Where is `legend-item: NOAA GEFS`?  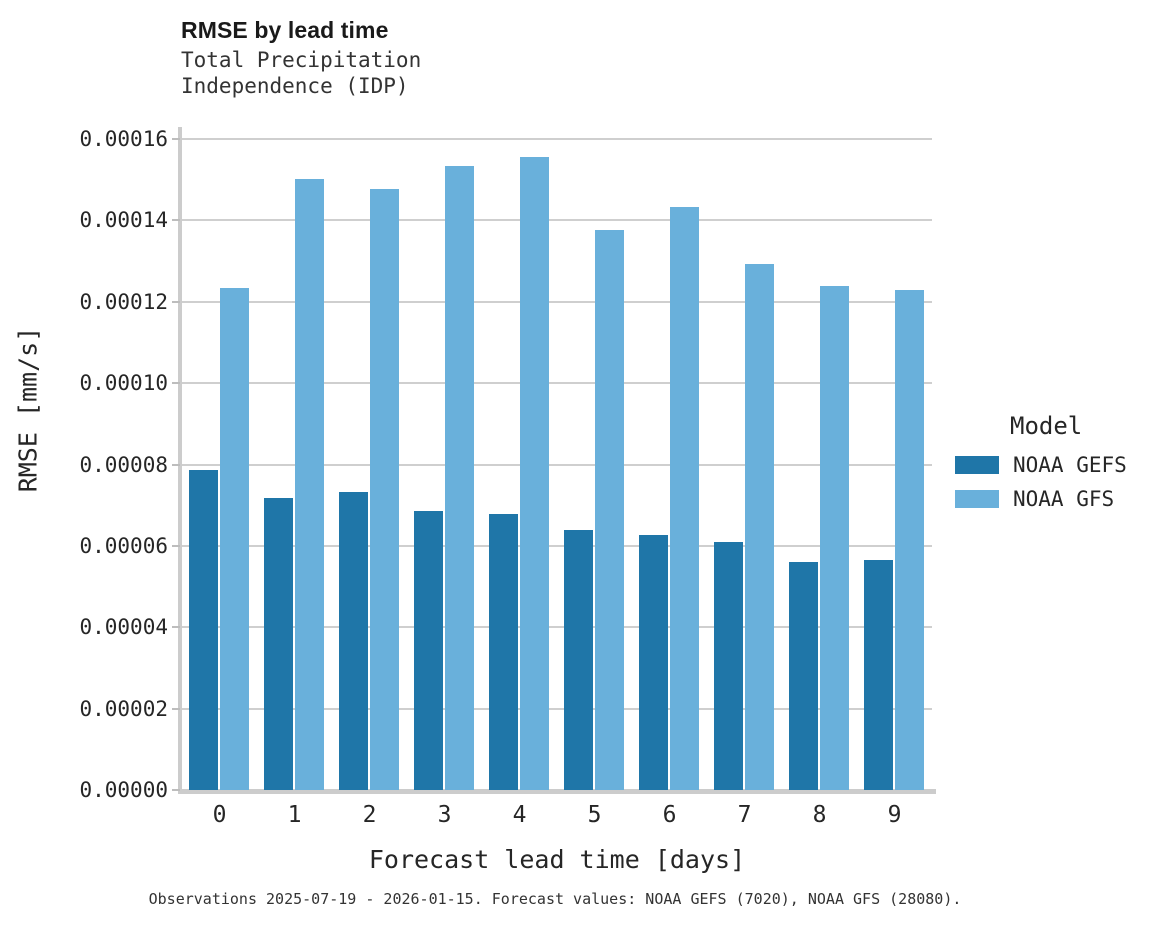 legend-item: NOAA GEFS is located at coordinates (1062, 465).